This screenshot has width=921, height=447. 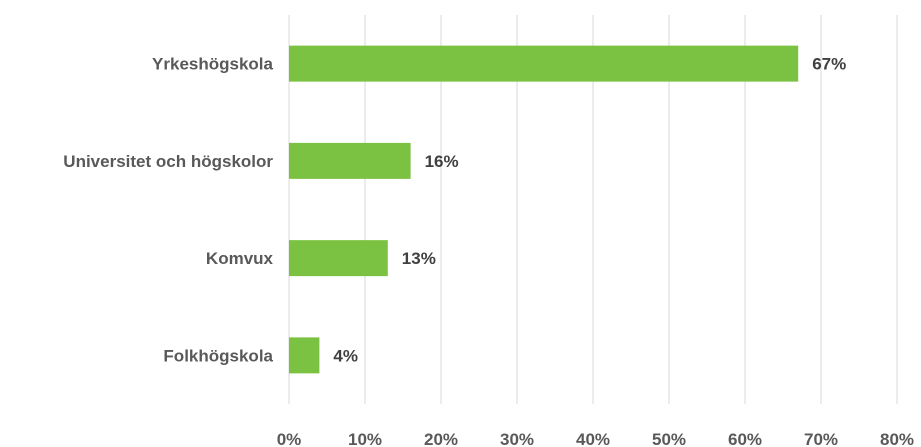 What do you see at coordinates (821, 438) in the screenshot?
I see `x-tick-label: 70%` at bounding box center [821, 438].